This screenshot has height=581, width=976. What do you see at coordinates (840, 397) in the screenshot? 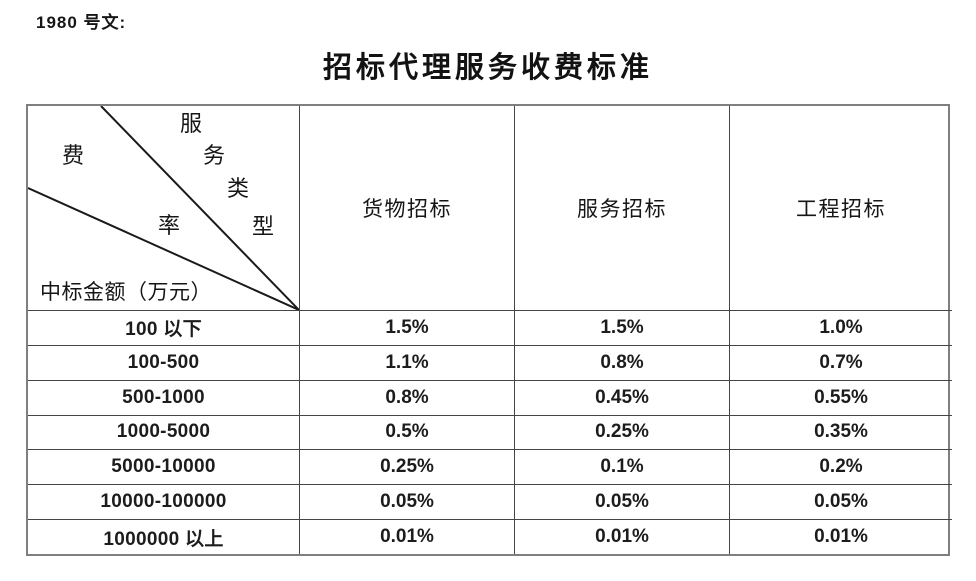
I see `rate-cell: 0.55%` at bounding box center [840, 397].